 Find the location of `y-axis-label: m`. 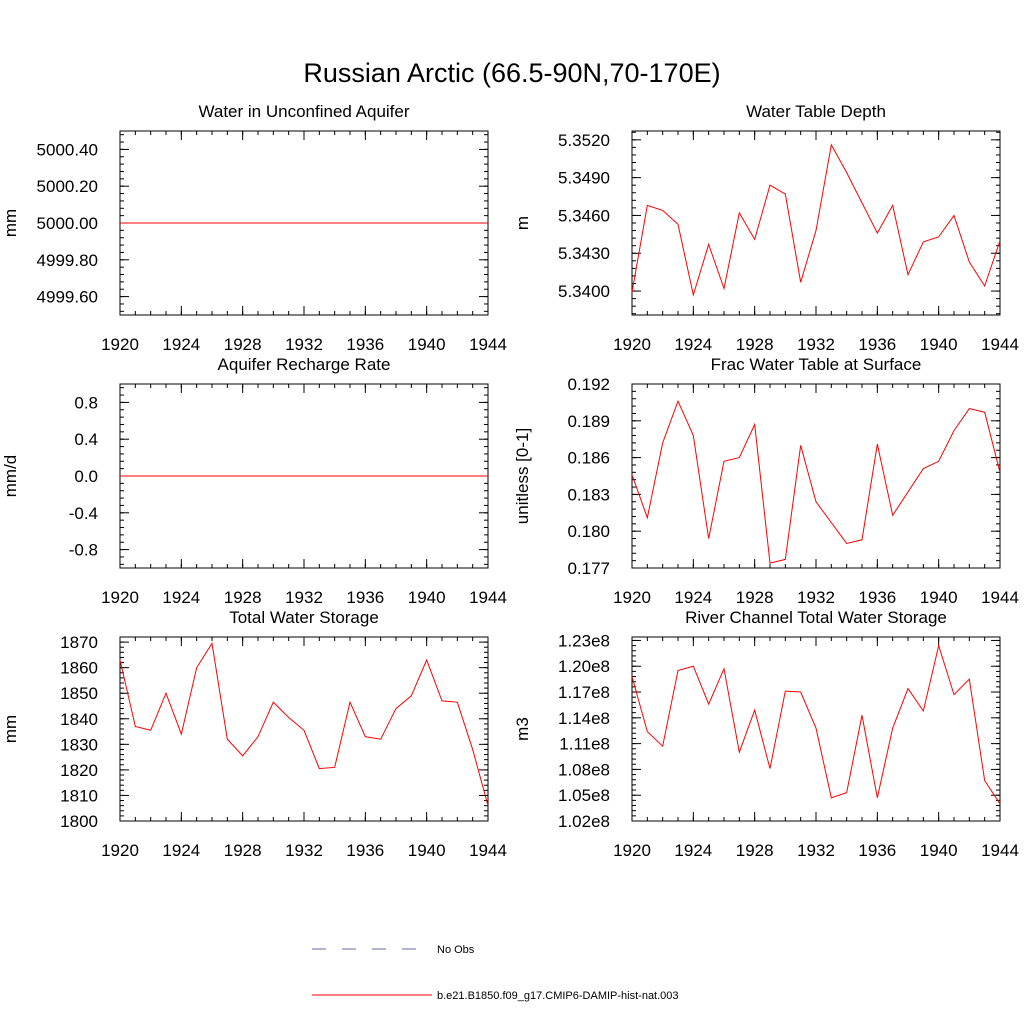

y-axis-label: m is located at coordinates (522, 223).